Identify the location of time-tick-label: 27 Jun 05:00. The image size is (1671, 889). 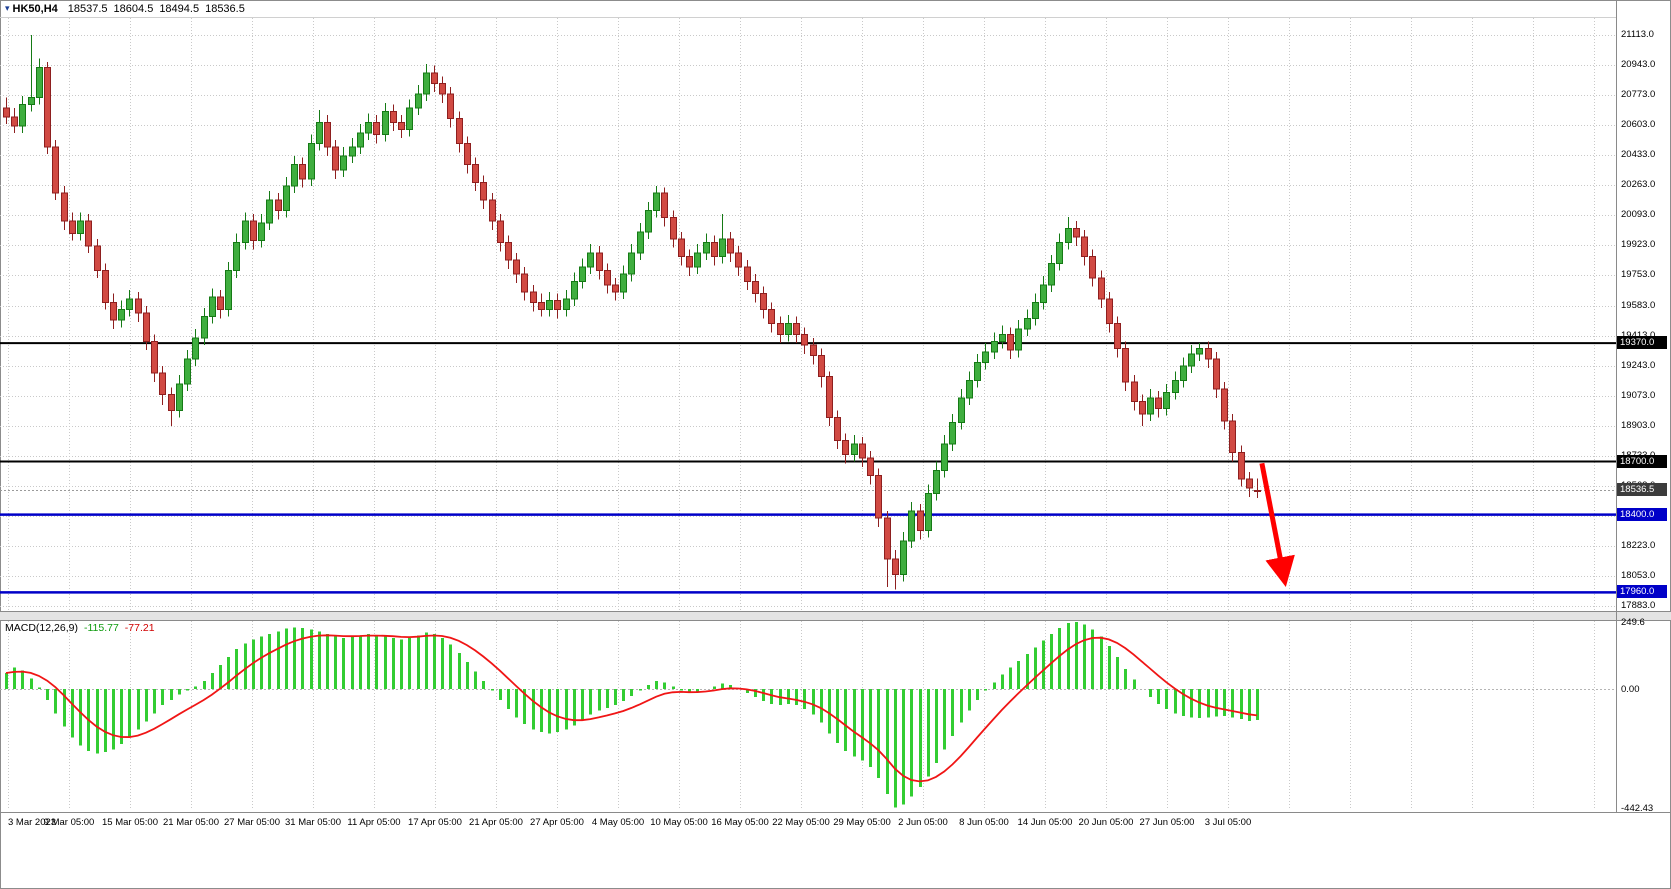
(1167, 822).